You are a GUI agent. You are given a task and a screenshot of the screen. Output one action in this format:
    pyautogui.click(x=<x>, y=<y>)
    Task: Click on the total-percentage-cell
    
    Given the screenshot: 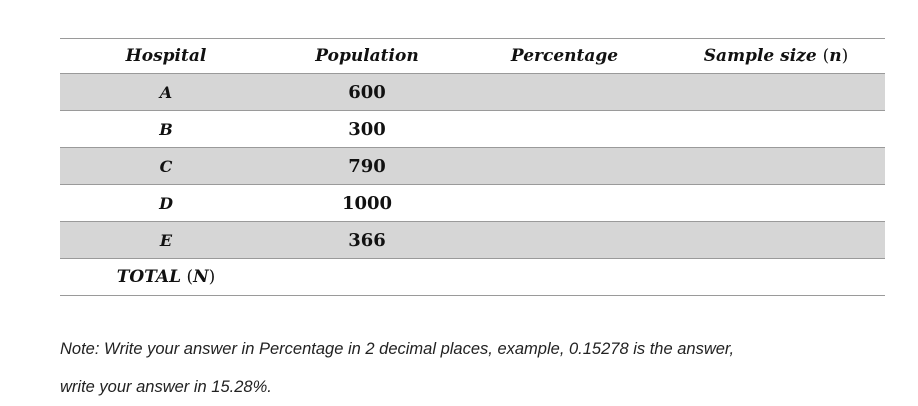 What is the action you would take?
    pyautogui.click(x=564, y=277)
    